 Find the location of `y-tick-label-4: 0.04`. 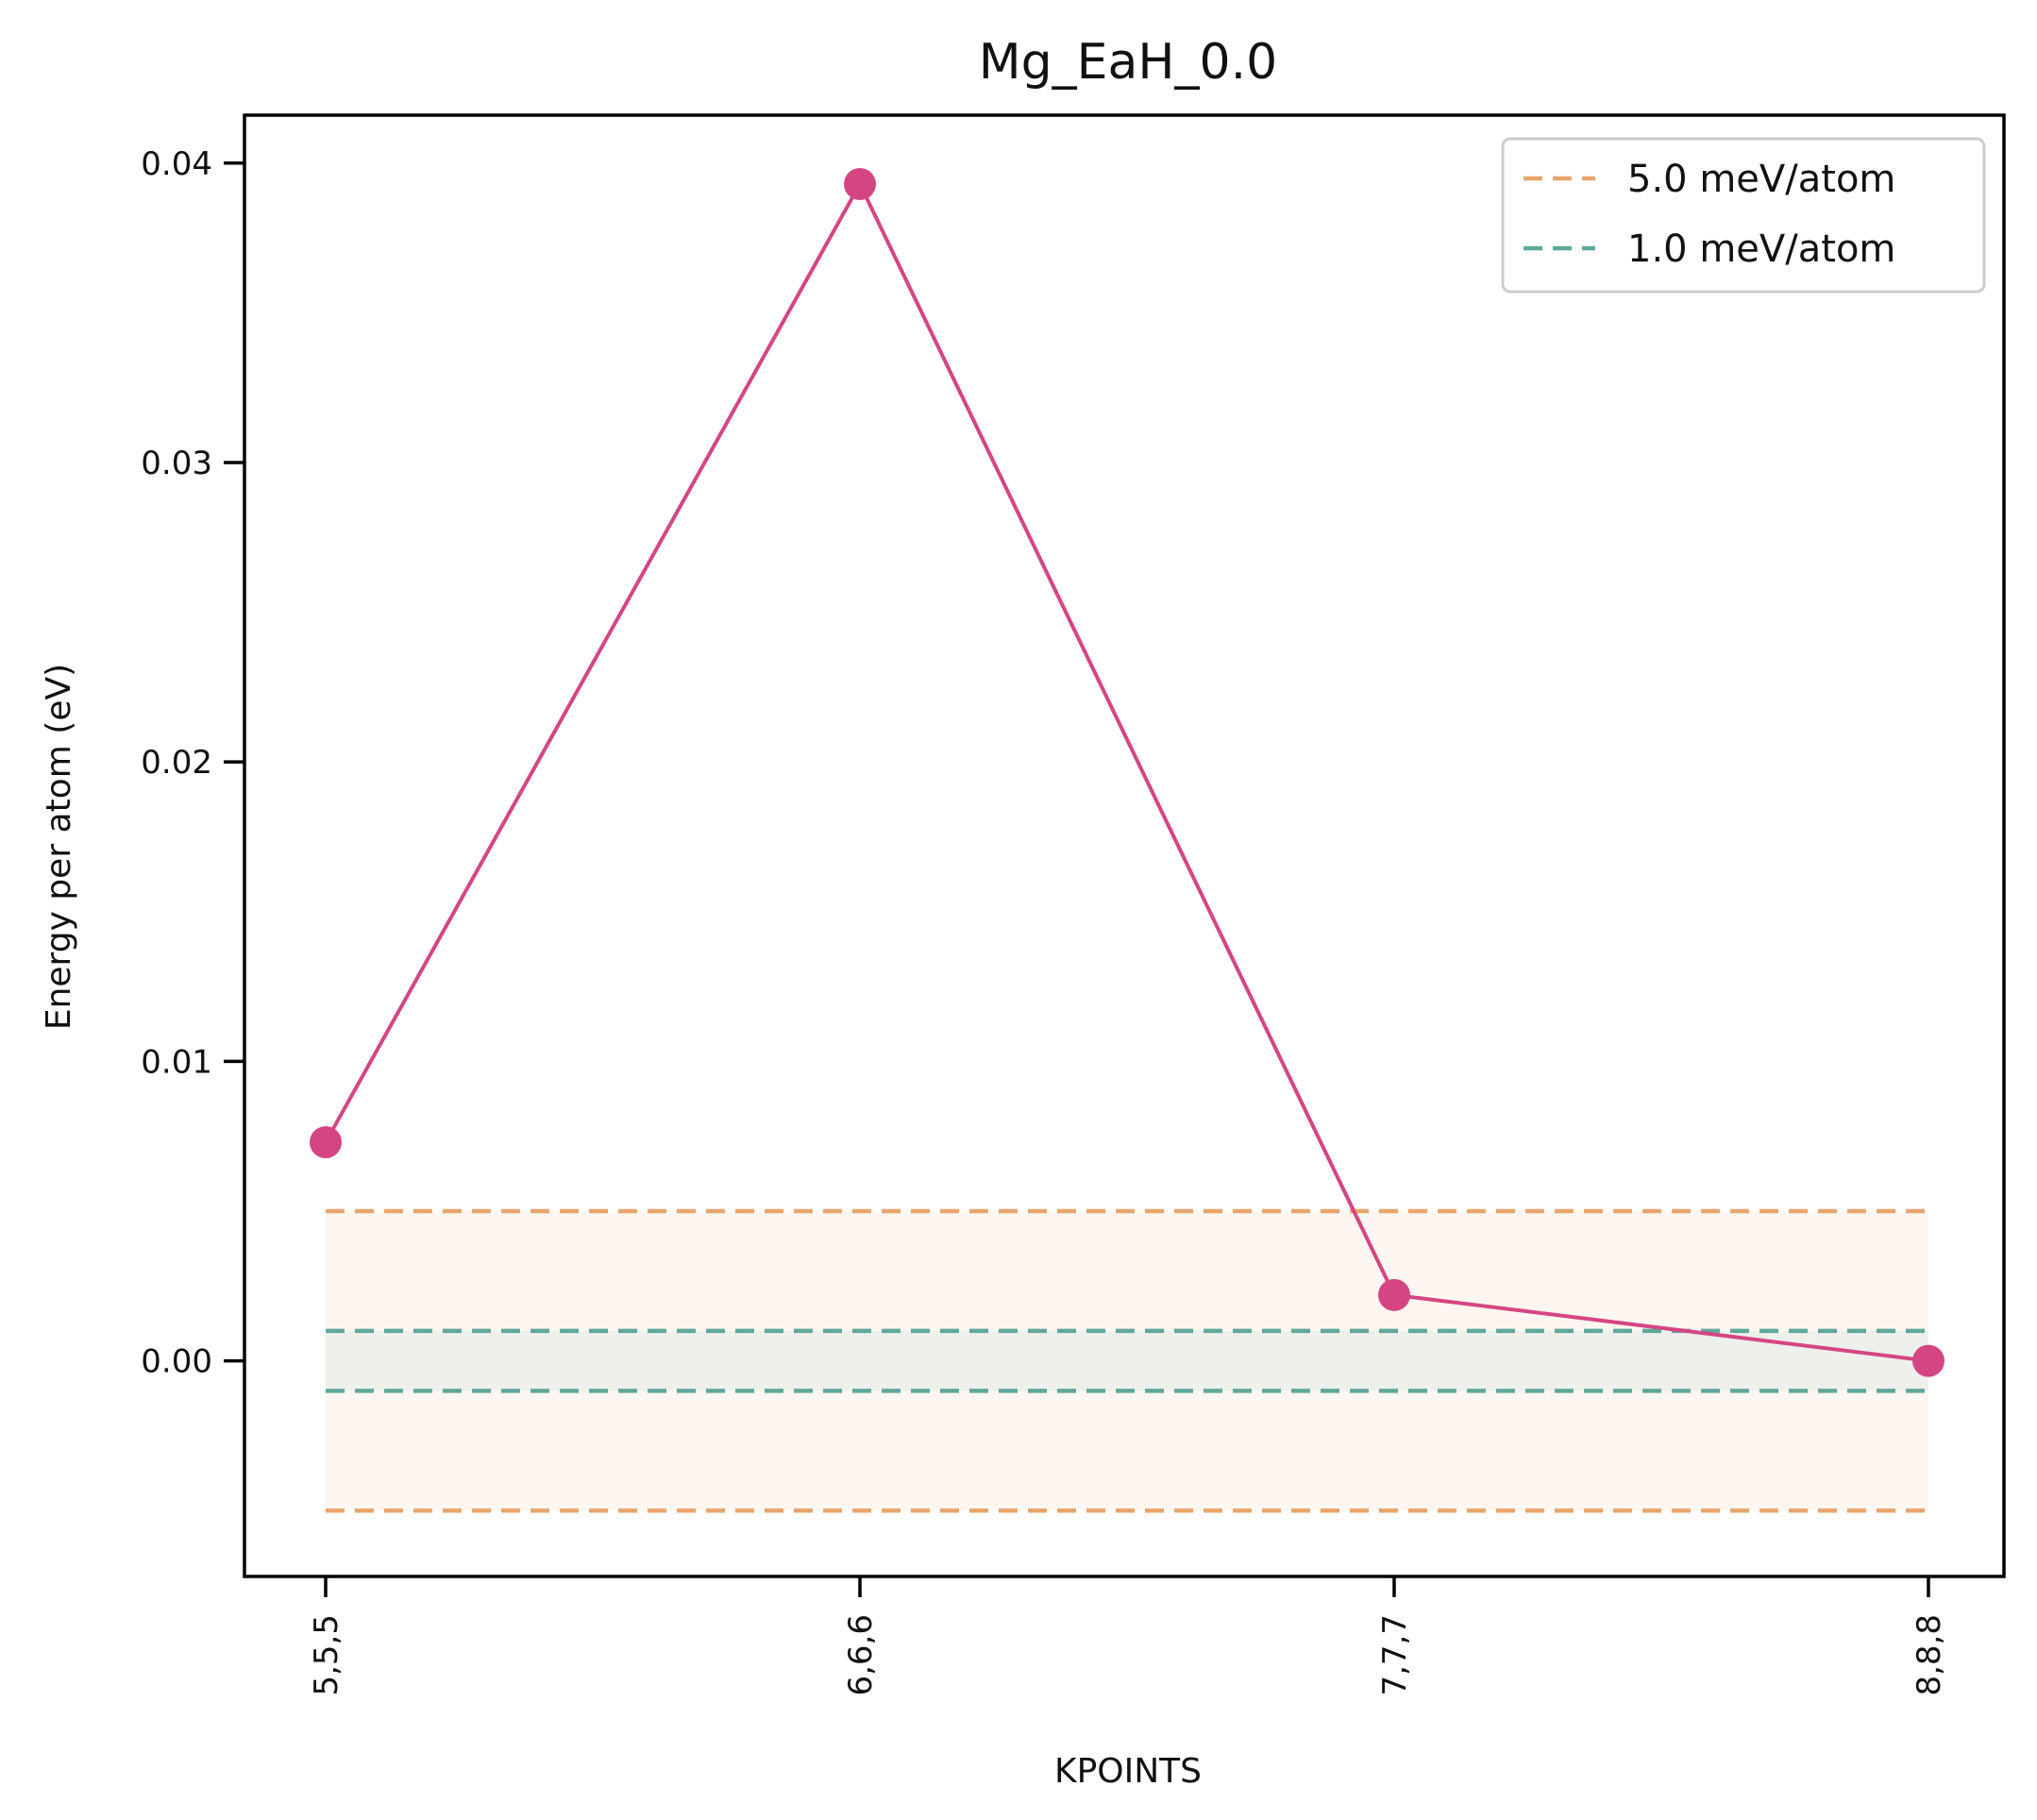

y-tick-label-4: 0.04 is located at coordinates (176, 164).